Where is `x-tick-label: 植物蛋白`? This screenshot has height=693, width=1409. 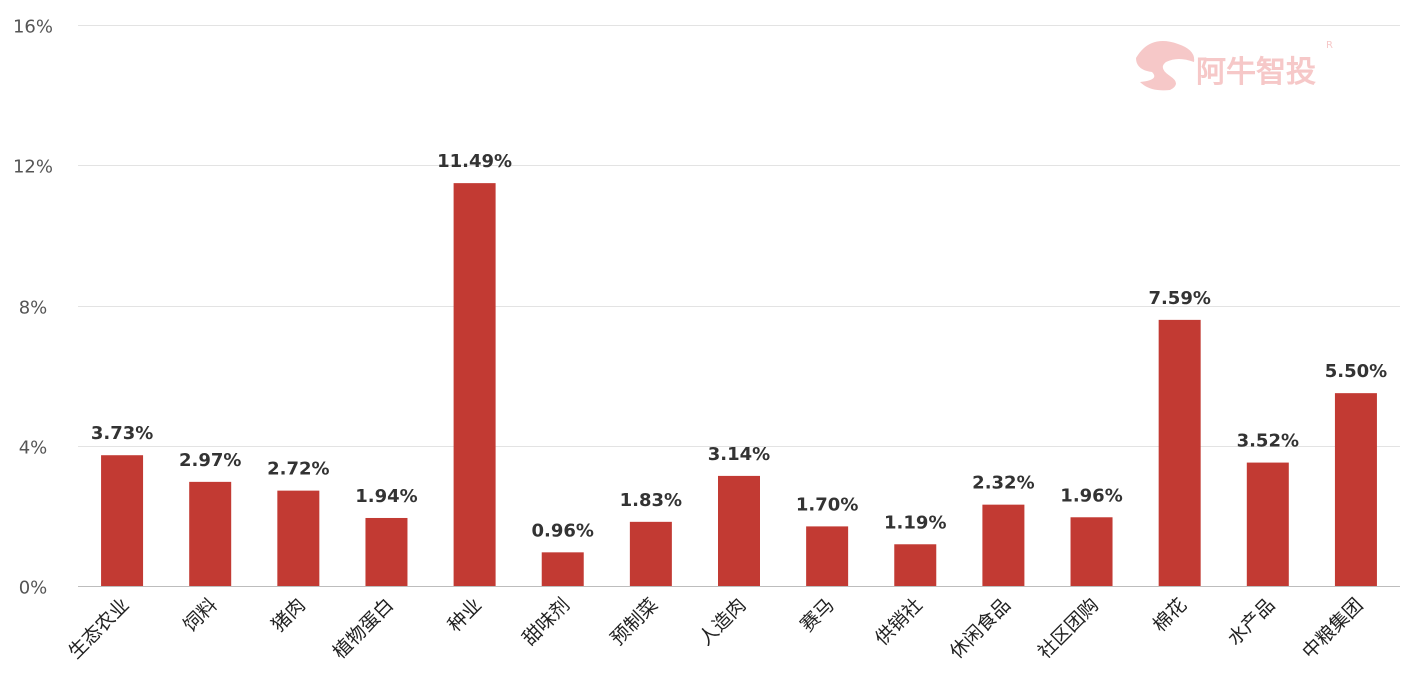 x-tick-label: 植物蛋白 is located at coordinates (363, 628).